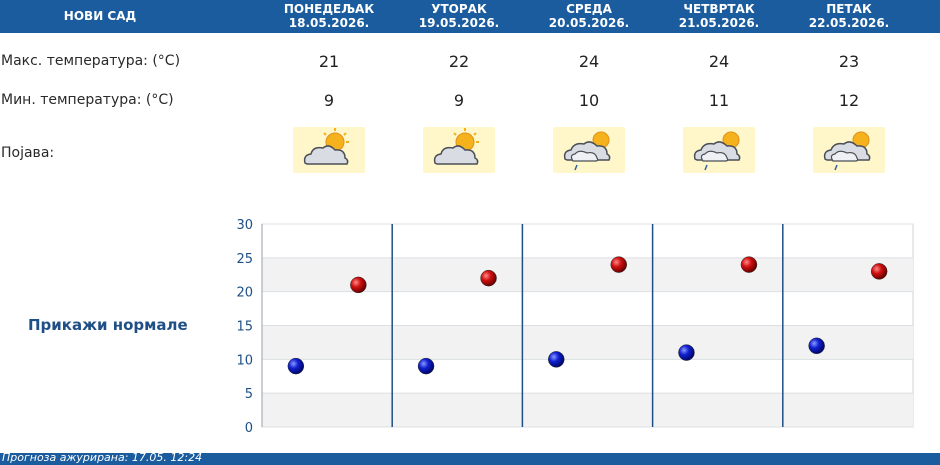  I want to click on day-header-monday: ПОНЕДЕЉАК 18.05.2026., so click(329, 16).